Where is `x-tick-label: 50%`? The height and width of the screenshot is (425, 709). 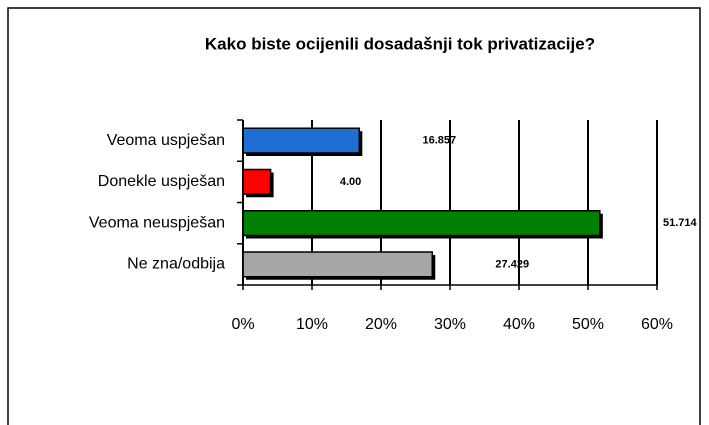 x-tick-label: 50% is located at coordinates (588, 324).